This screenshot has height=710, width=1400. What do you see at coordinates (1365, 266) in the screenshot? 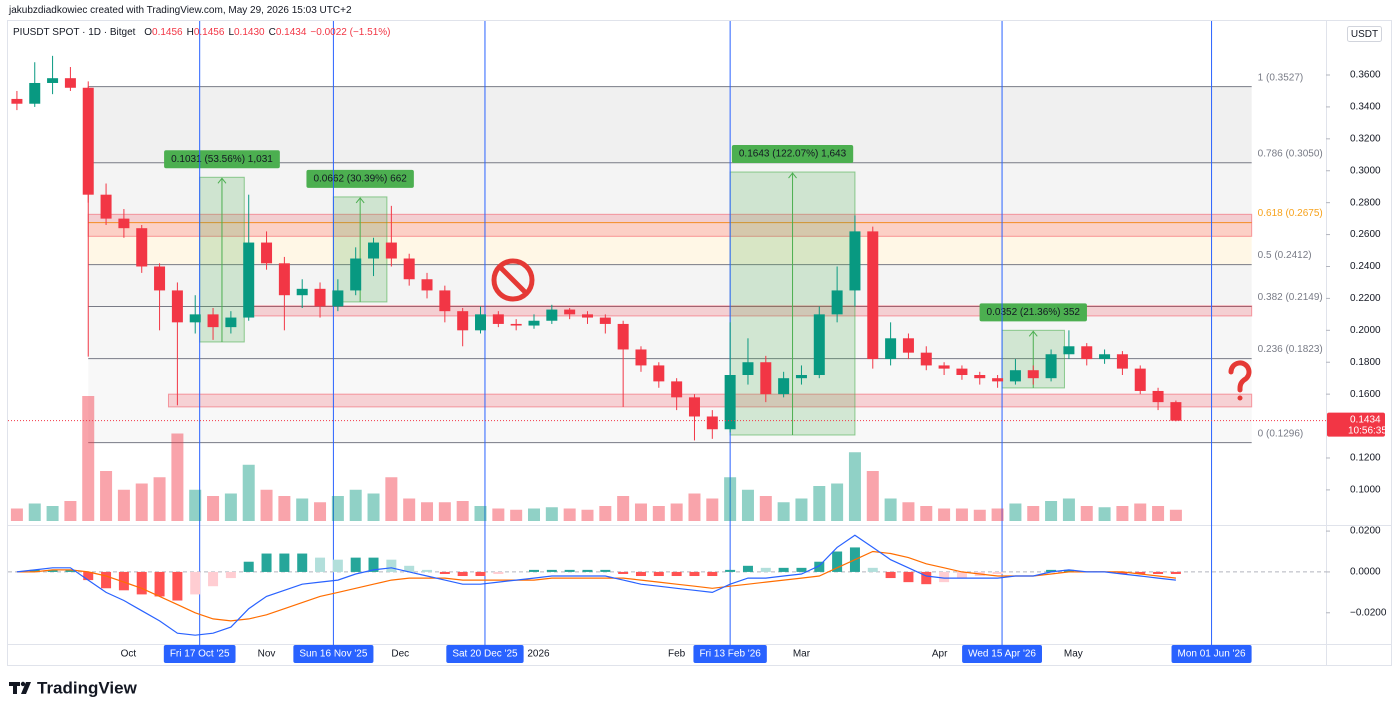
I see `y-tick-label: 0.2400` at bounding box center [1365, 266].